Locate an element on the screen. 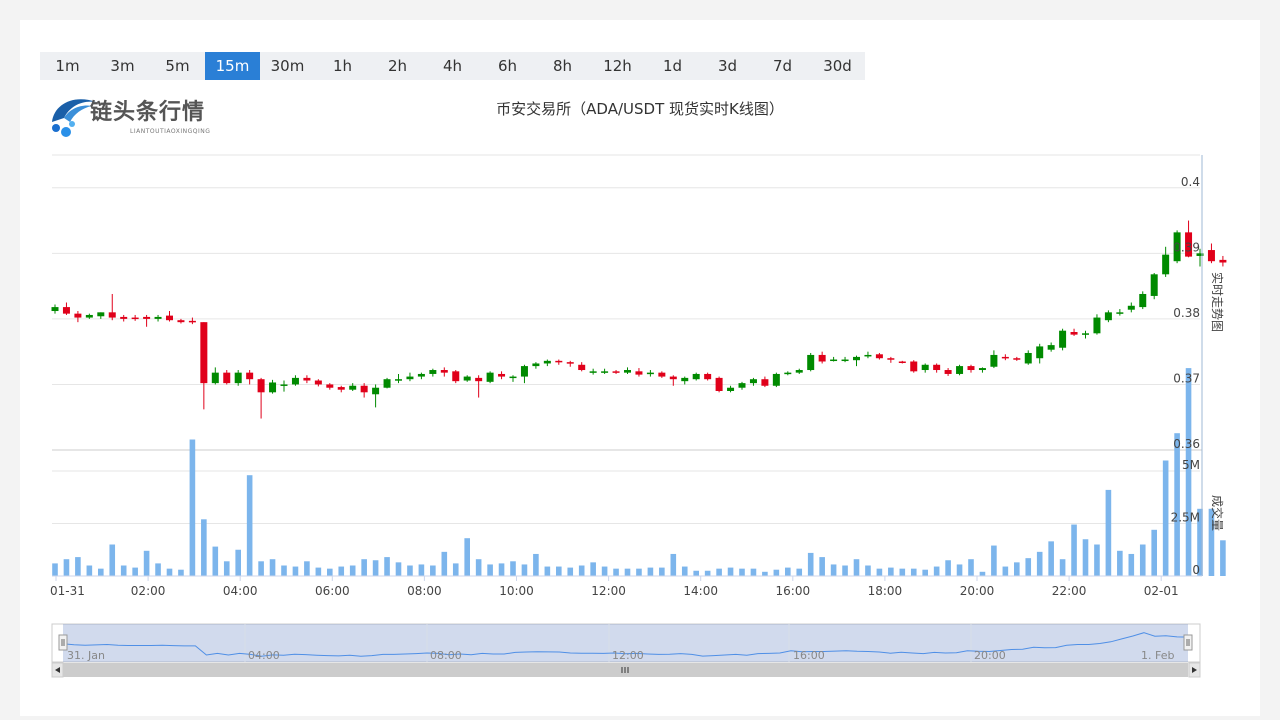  tab-30d: 30d is located at coordinates (837, 66).